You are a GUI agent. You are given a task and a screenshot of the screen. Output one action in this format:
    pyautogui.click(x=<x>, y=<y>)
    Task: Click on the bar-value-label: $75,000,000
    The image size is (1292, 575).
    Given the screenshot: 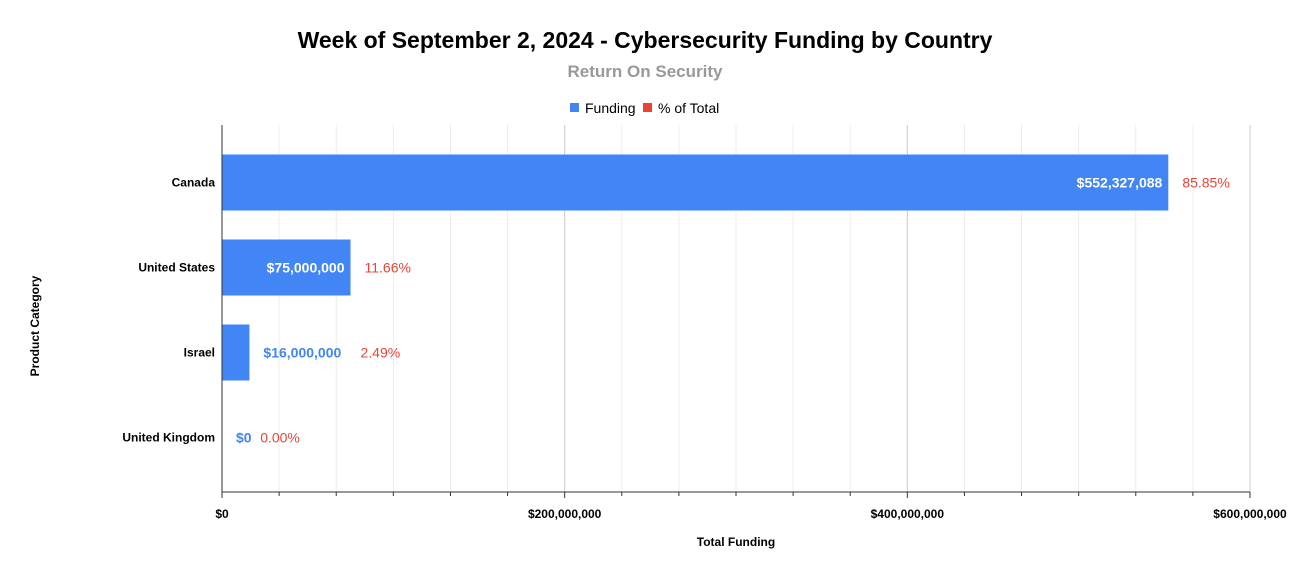 What is the action you would take?
    pyautogui.click(x=306, y=268)
    